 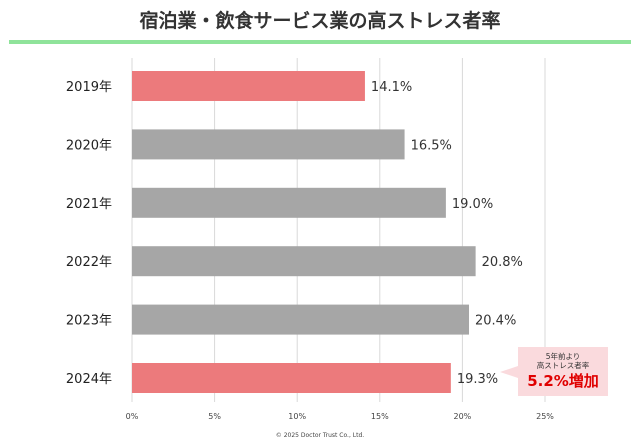 What do you see at coordinates (545, 416) in the screenshot?
I see `x-tick-label: 25%` at bounding box center [545, 416].